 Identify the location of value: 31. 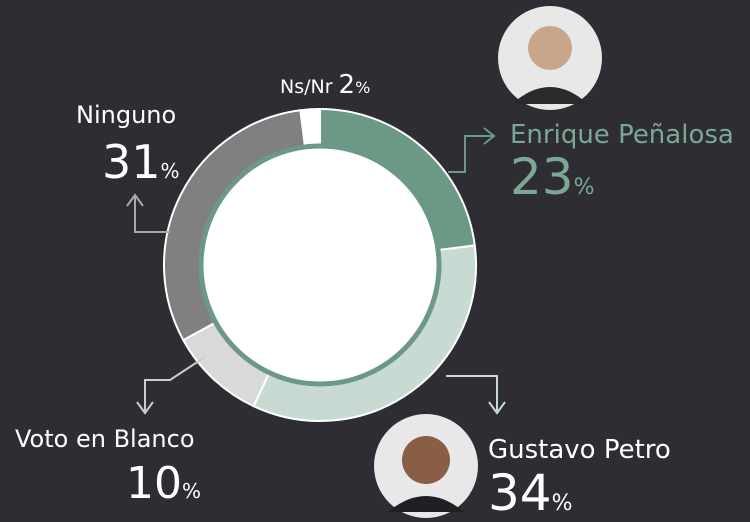
(131, 162).